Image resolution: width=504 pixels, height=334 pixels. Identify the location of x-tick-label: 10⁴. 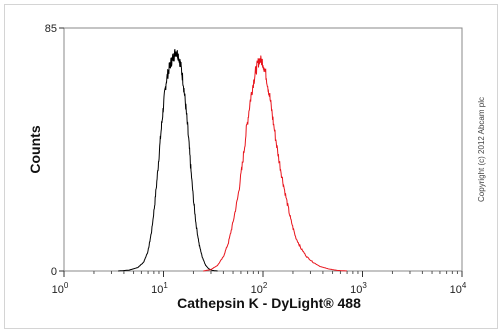
(458, 288).